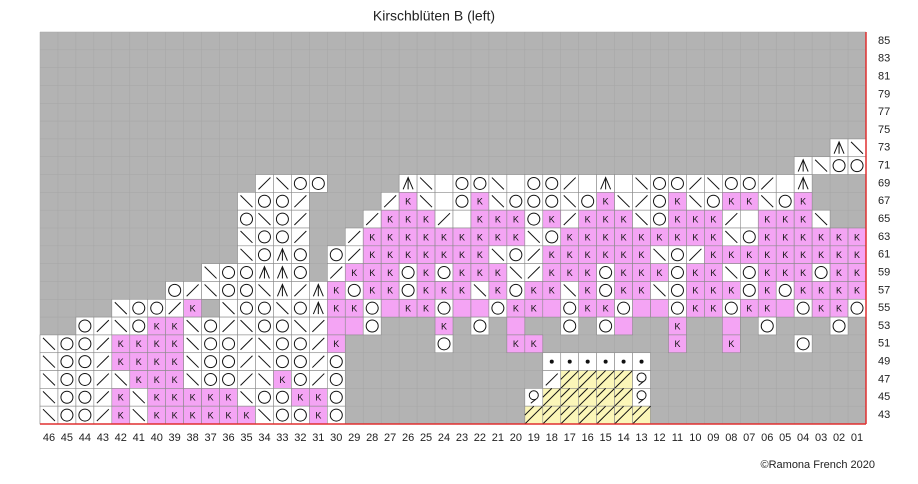 Image resolution: width=918 pixels, height=484 pixels. I want to click on column-label: 13, so click(641, 438).